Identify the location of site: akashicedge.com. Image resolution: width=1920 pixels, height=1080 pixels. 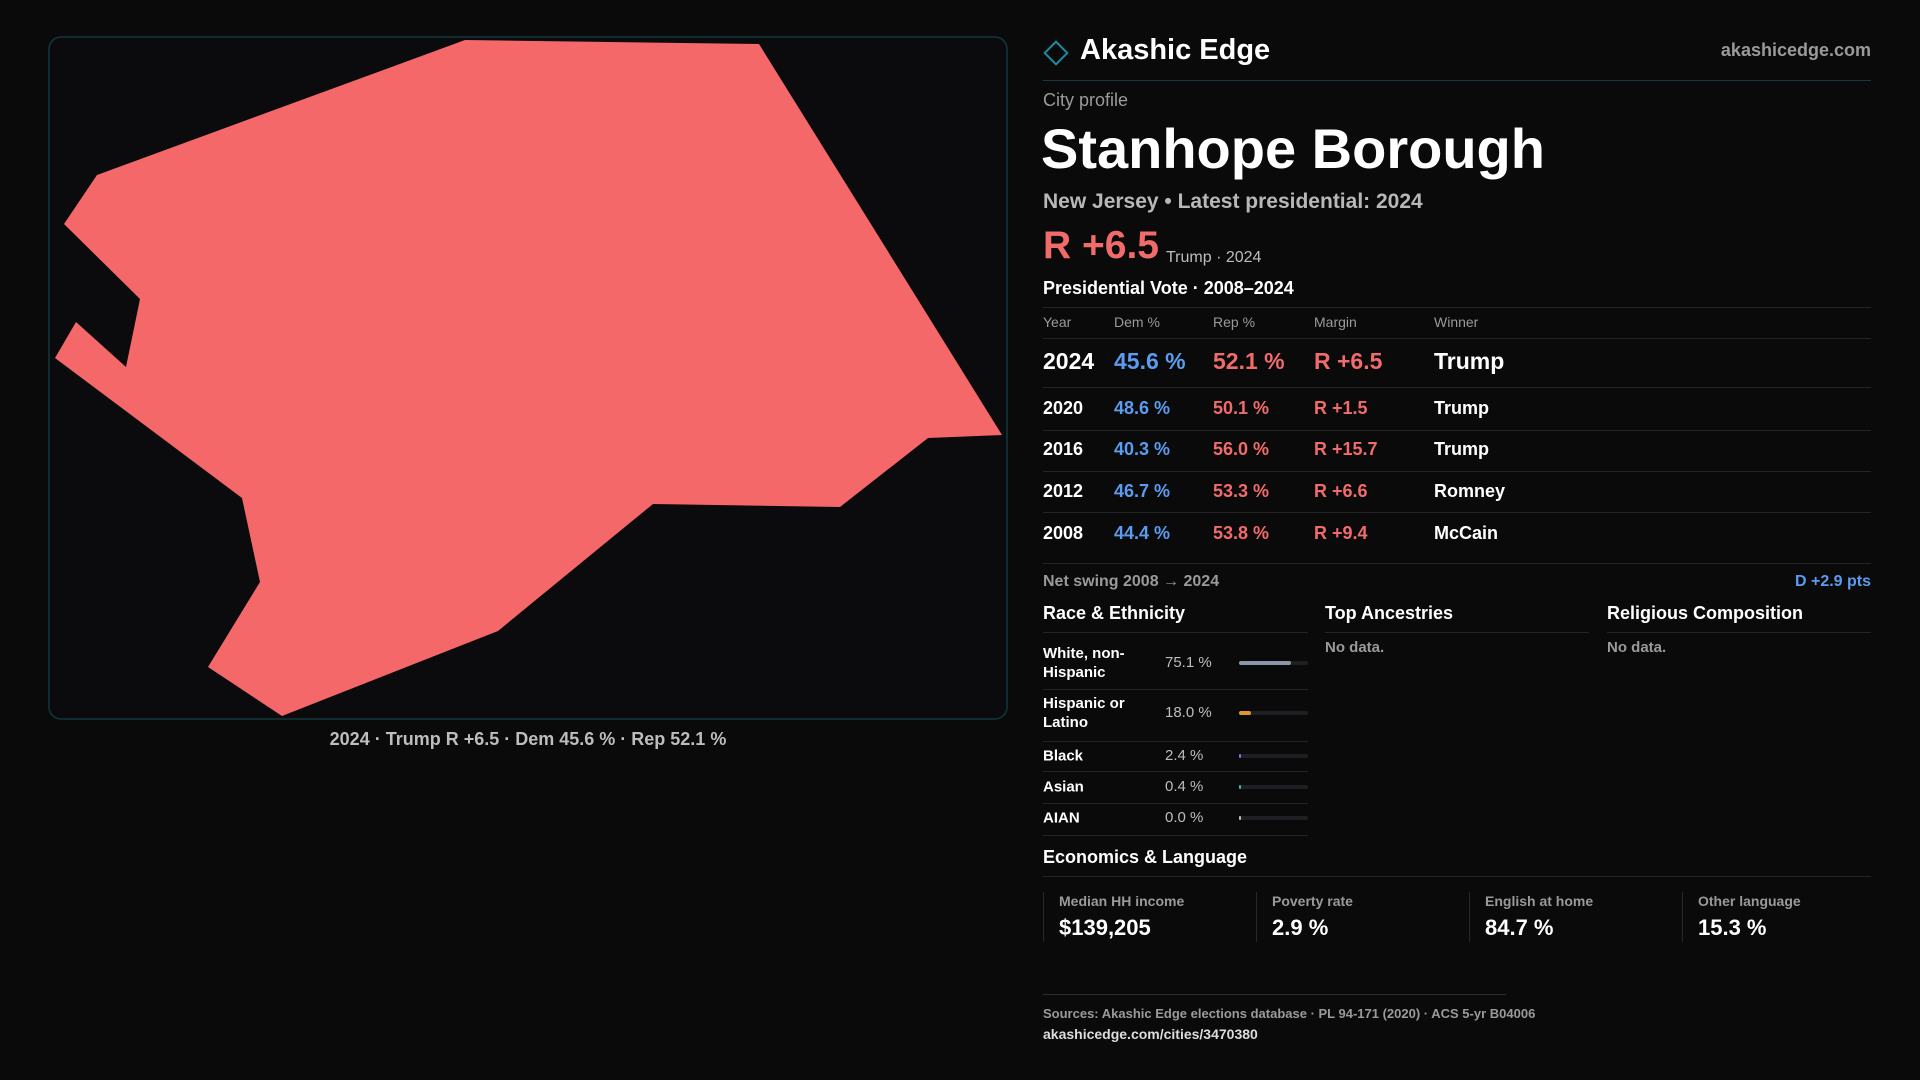
(1795, 50).